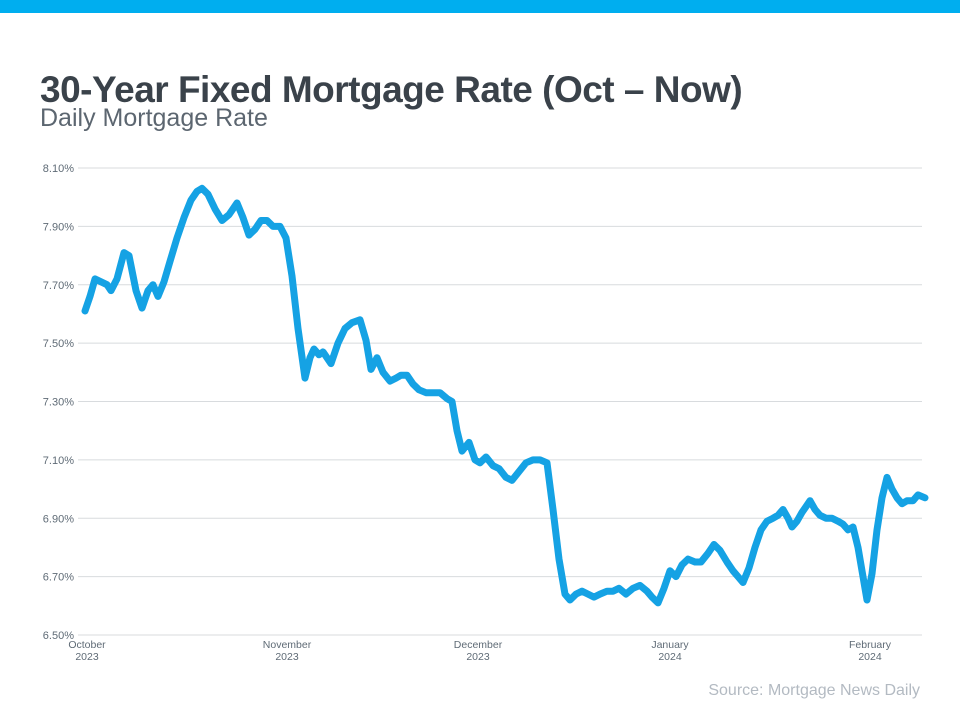  What do you see at coordinates (58, 344) in the screenshot?
I see `y-axis-tick-label: 7.50%` at bounding box center [58, 344].